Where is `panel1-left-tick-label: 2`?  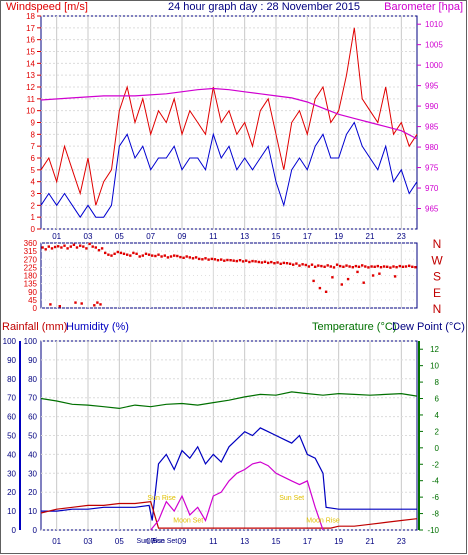 panel1-left-tick-label: 2 is located at coordinates (33, 205).